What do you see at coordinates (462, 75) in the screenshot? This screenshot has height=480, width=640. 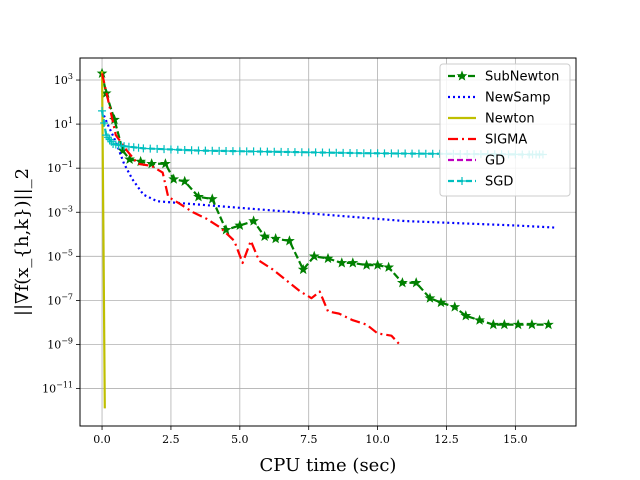 I see `legend-marker-subnewton` at bounding box center [462, 75].